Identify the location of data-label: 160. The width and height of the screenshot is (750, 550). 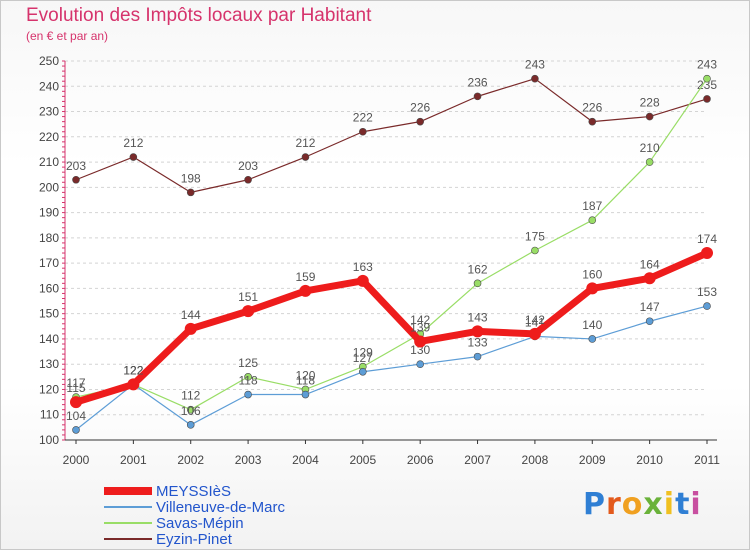
(592, 274).